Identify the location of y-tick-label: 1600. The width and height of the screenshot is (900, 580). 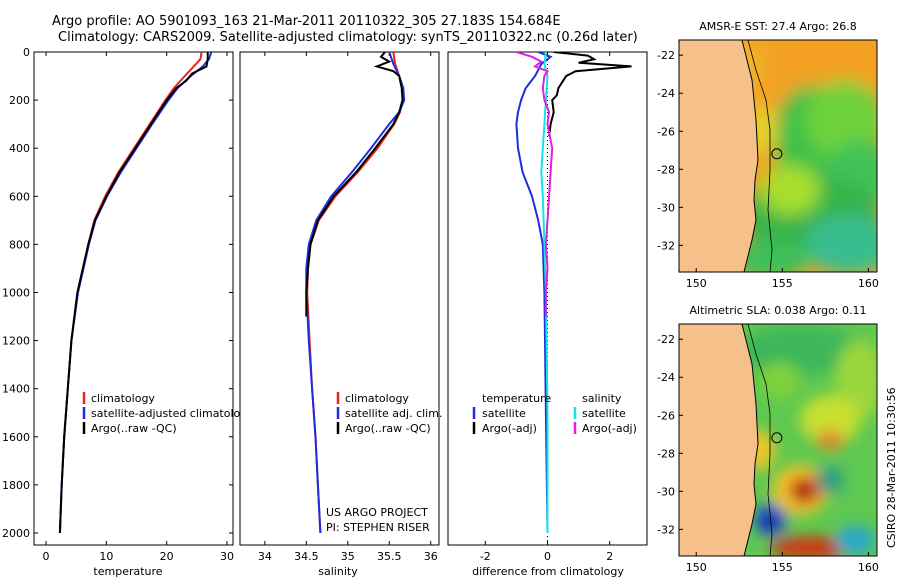
(16, 437).